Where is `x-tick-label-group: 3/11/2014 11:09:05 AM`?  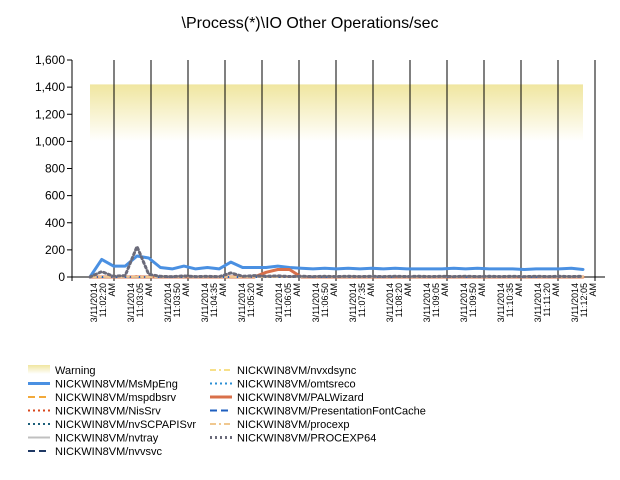 x-tick-label-group: 3/11/2014 11:09:05 AM is located at coordinates (436, 302).